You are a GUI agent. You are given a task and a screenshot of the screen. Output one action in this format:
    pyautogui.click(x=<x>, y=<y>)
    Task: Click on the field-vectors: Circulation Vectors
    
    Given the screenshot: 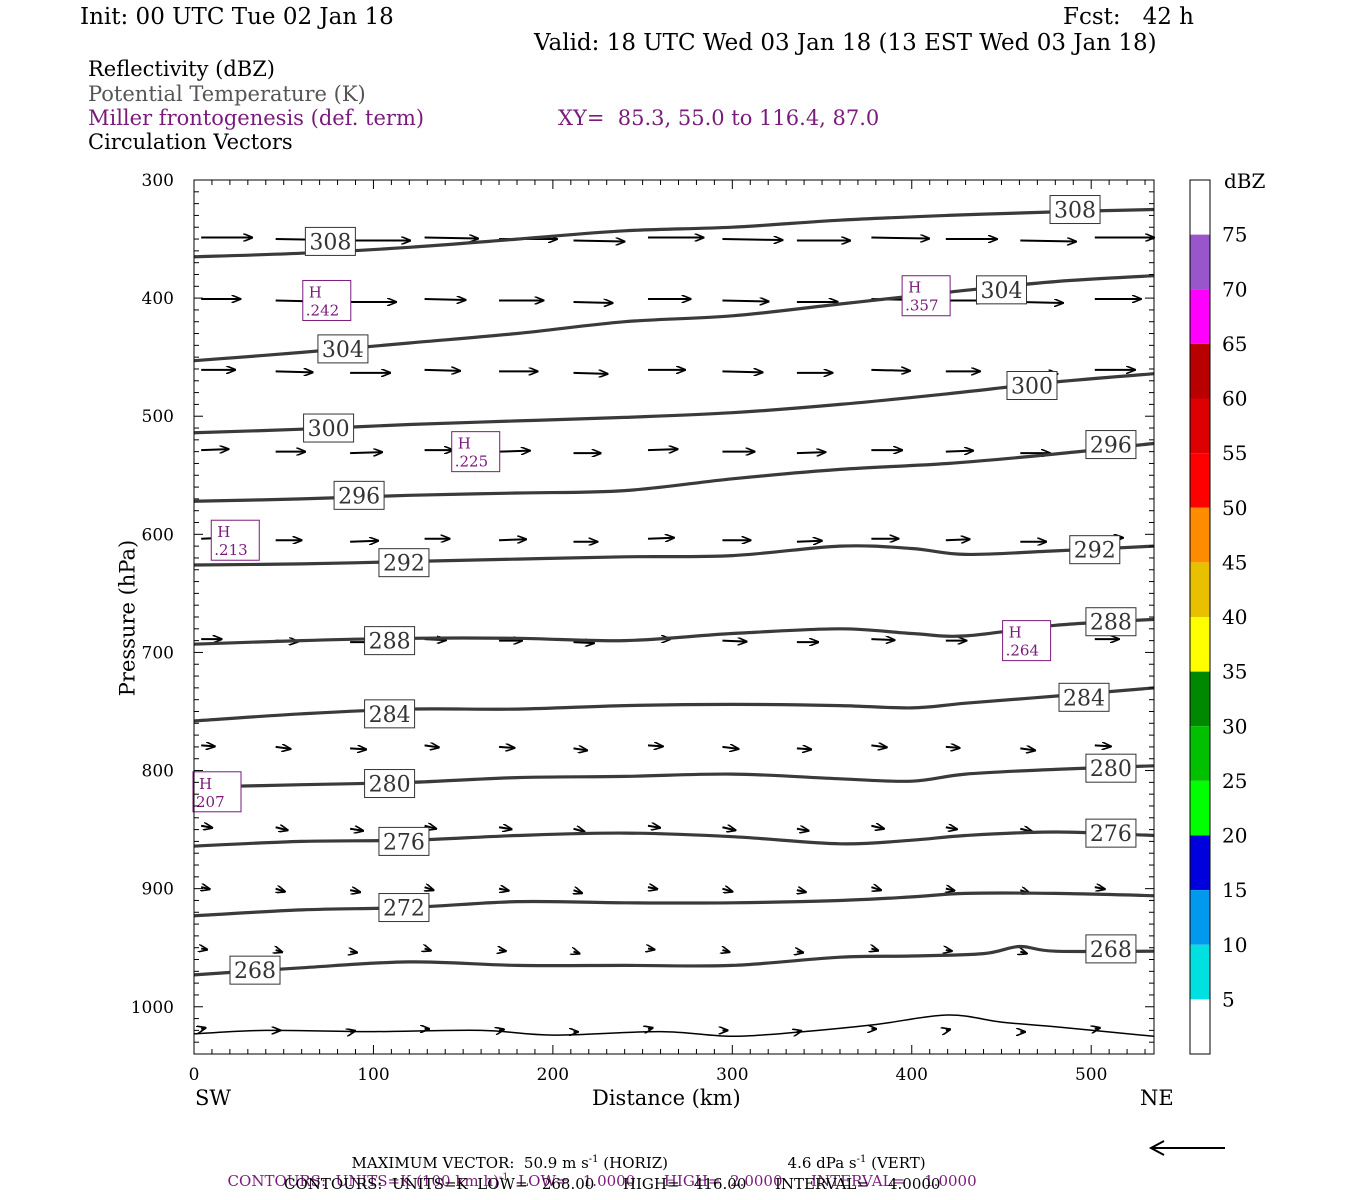 What is the action you would take?
    pyautogui.click(x=190, y=142)
    